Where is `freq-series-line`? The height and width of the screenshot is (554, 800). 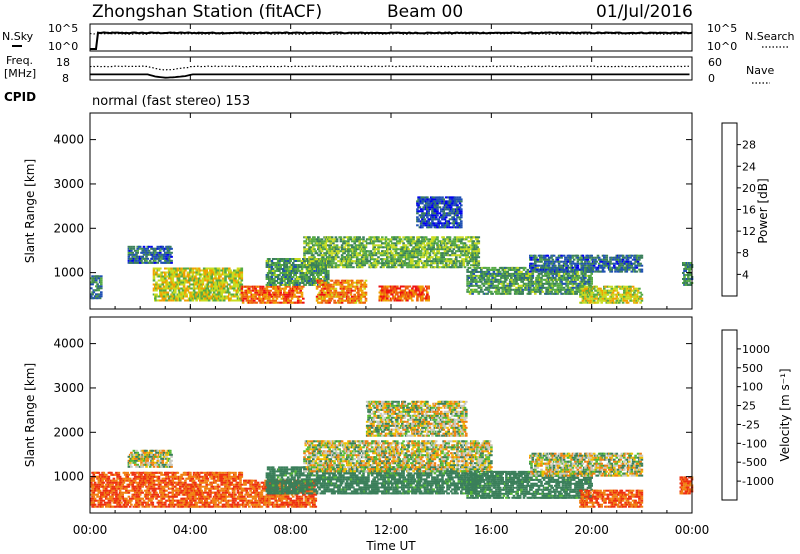
freq-series-line is located at coordinates (390, 76).